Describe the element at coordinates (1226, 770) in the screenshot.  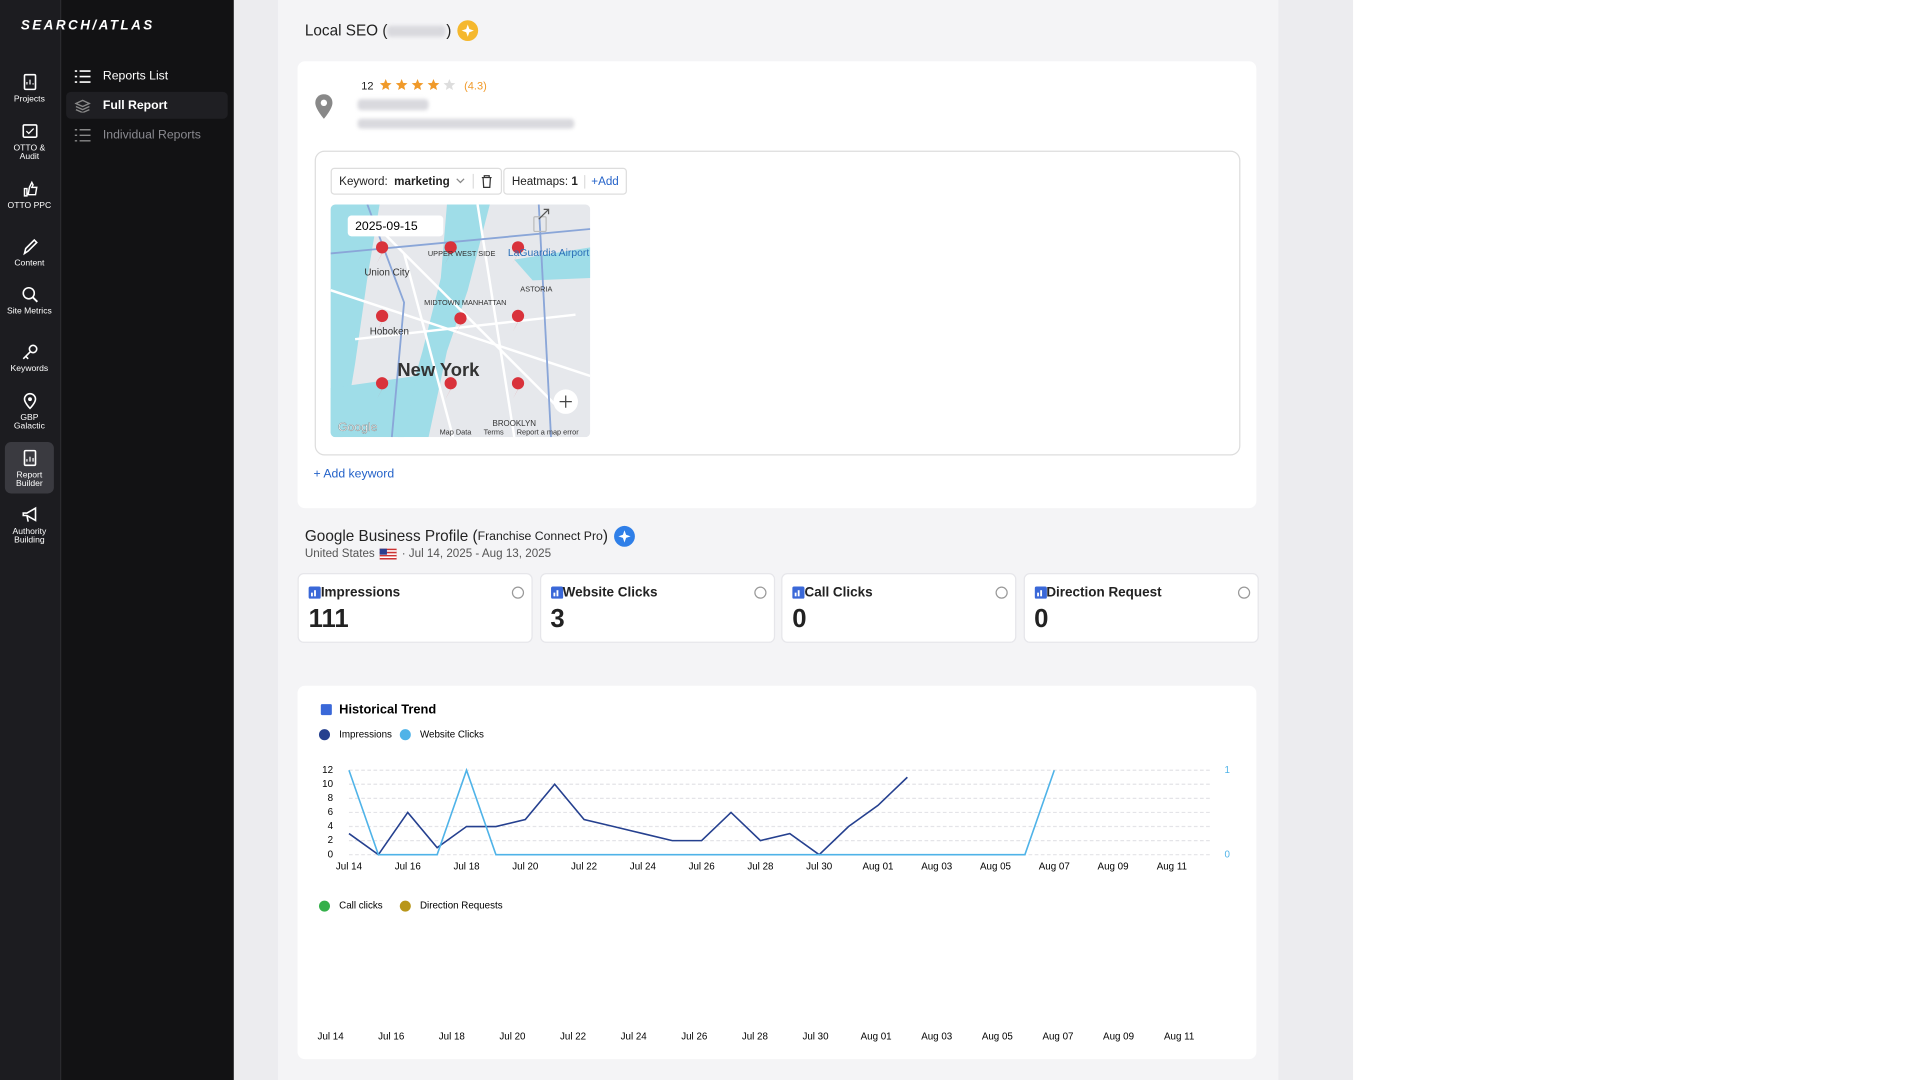
I see `y2-tick-label: 1` at that location.